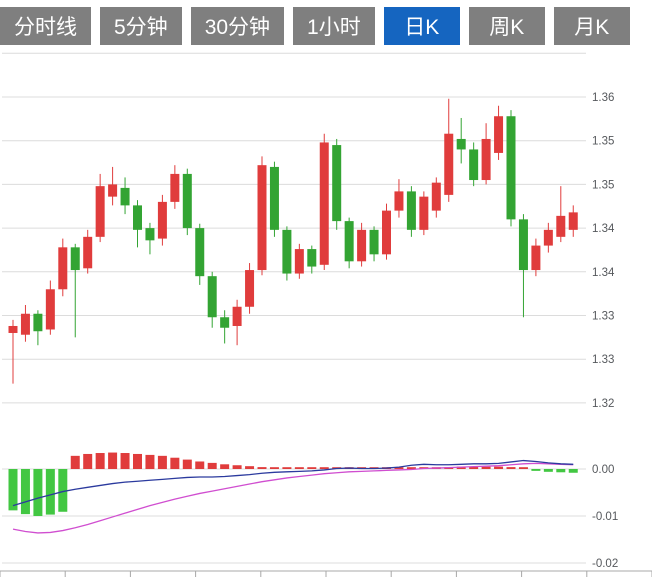  I want to click on price-label: 1.32, so click(603, 404).